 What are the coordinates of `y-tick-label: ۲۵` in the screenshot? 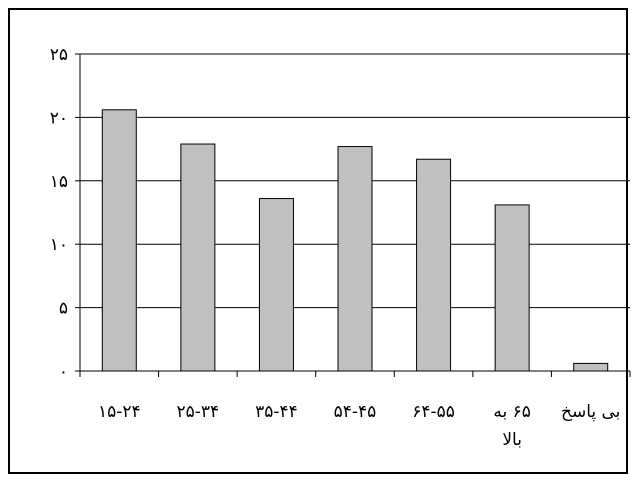 It's located at (59, 55).